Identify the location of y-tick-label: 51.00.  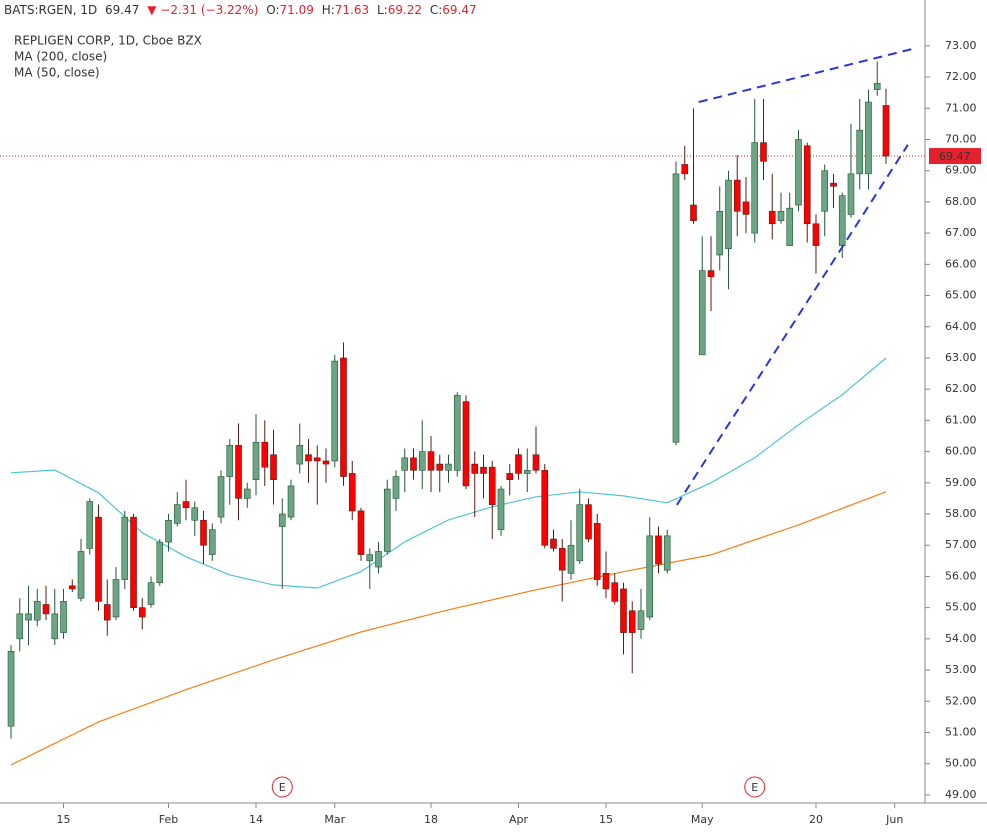
(961, 731).